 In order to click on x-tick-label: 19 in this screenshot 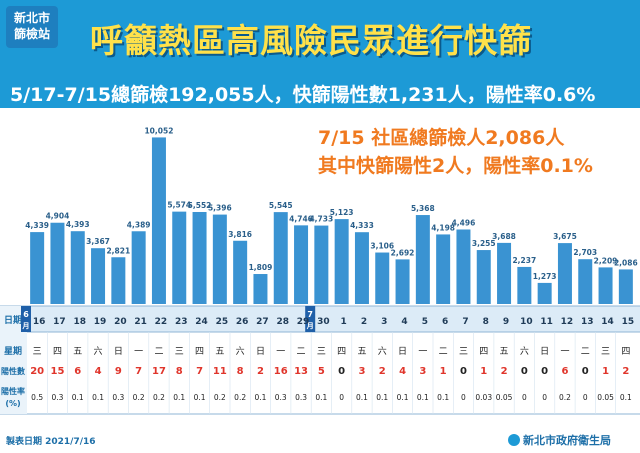, I will do `click(100, 322)`.